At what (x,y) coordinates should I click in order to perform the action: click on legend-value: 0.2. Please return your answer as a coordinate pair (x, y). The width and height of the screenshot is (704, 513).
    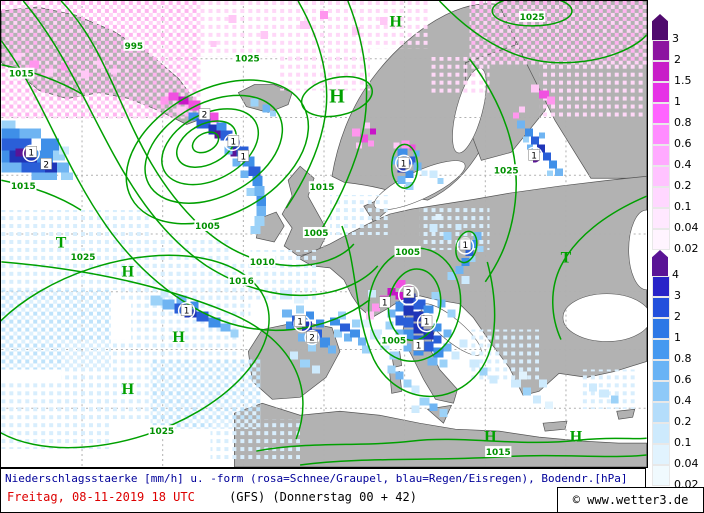
    Looking at the image, I should click on (683, 421).